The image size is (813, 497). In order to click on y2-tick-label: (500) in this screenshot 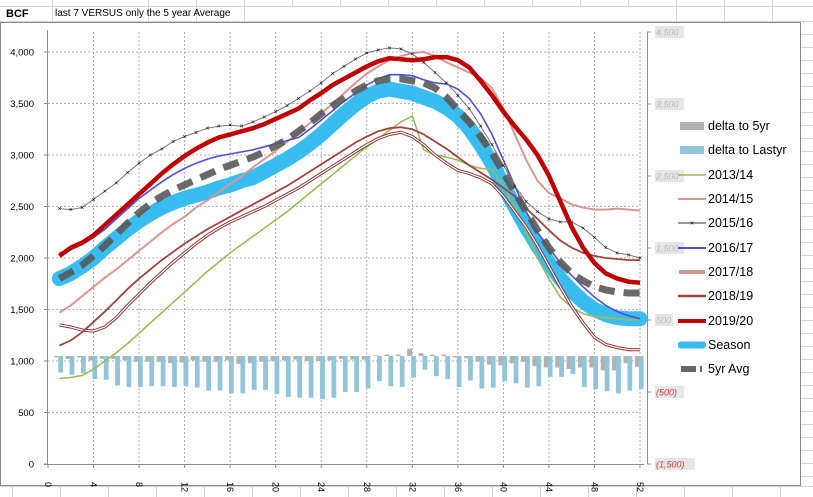, I will do `click(666, 393)`.